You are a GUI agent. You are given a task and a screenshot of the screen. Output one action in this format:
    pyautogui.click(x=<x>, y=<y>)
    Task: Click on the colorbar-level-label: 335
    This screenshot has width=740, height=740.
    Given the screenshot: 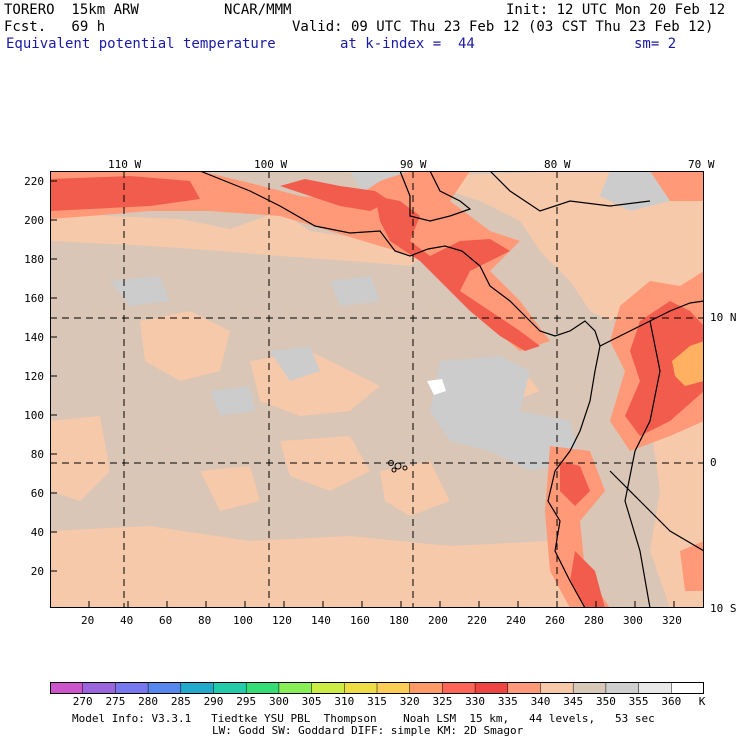 What is the action you would take?
    pyautogui.click(x=507, y=701)
    